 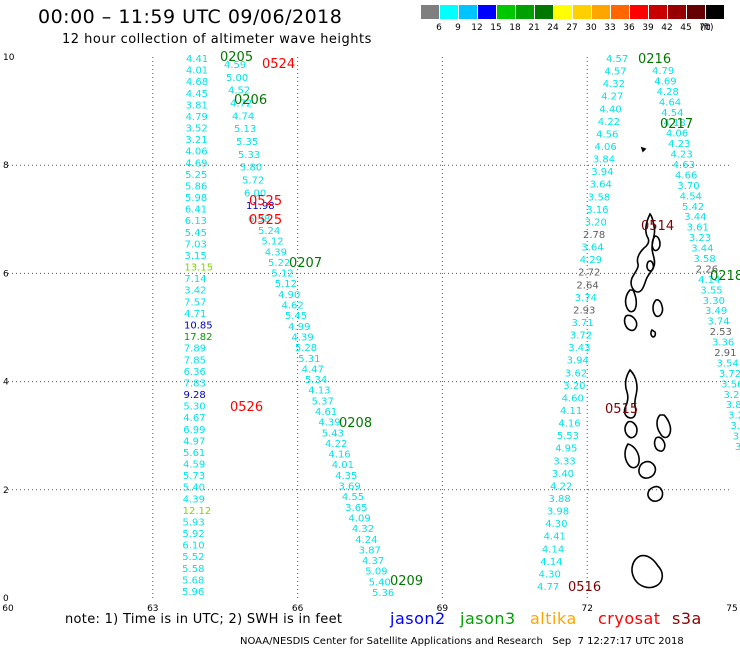 What do you see at coordinates (477, 28) in the screenshot?
I see `scale-level-label: 12` at bounding box center [477, 28].